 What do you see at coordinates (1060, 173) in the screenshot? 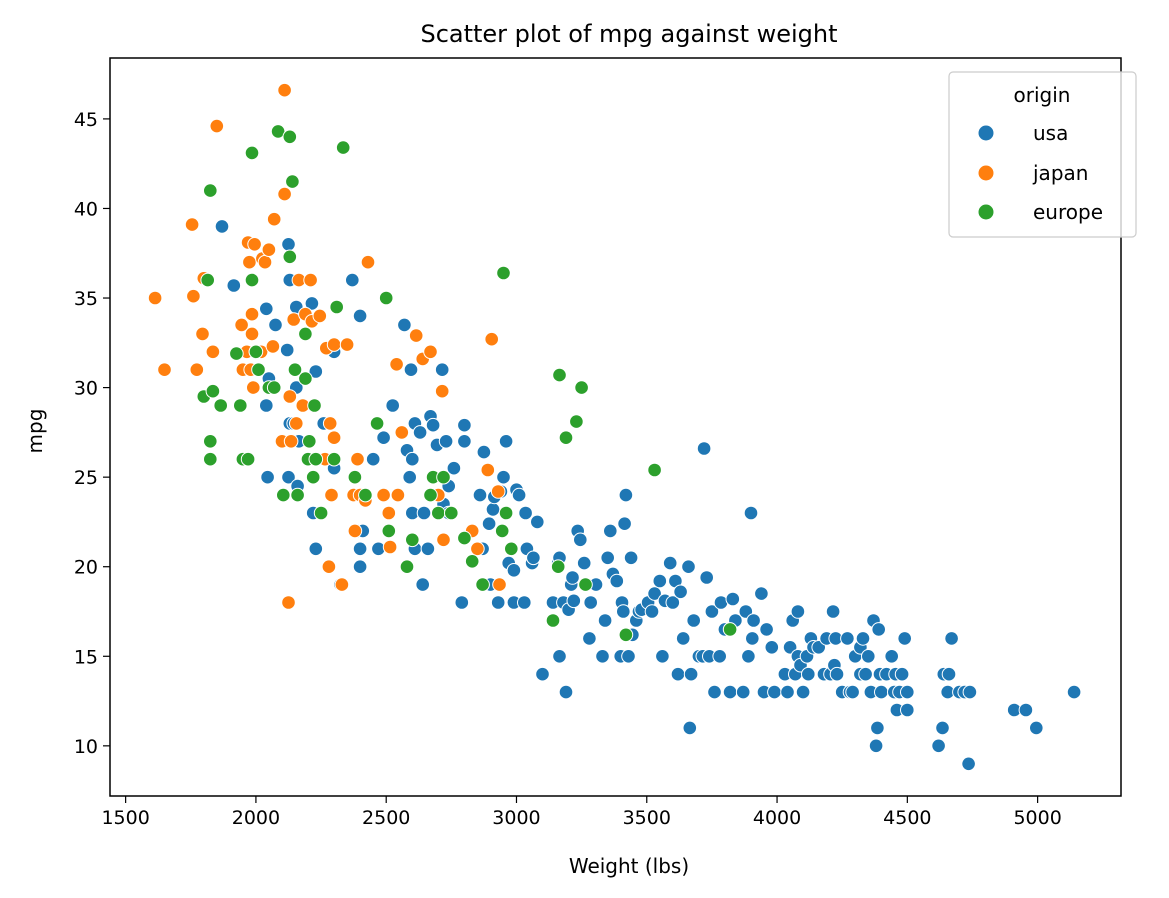
I see `legend-label-japan: japan` at bounding box center [1060, 173].